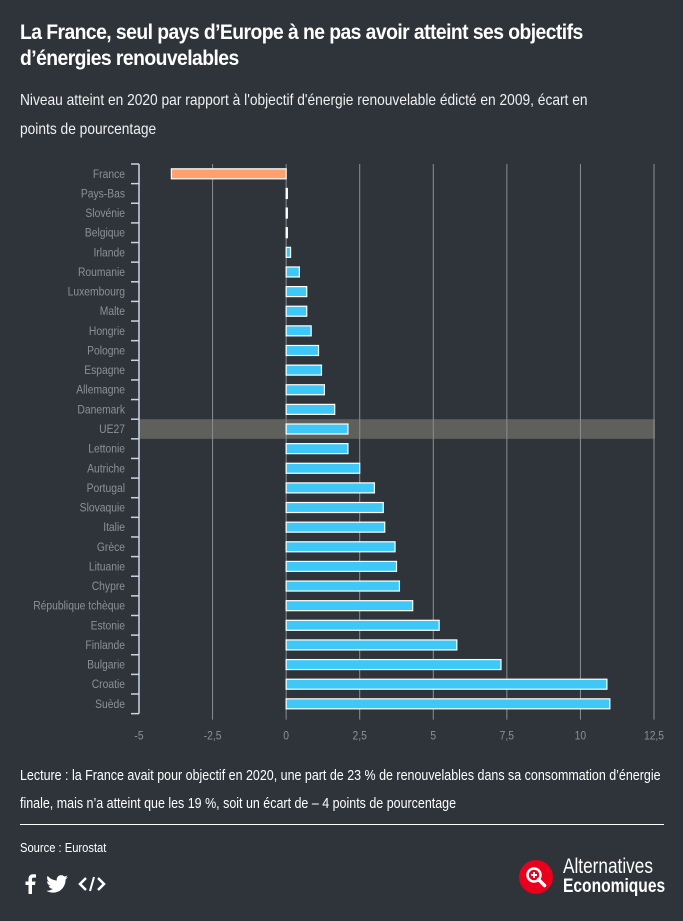  Describe the element at coordinates (105, 233) in the screenshot. I see `category-label: Belgique` at that location.